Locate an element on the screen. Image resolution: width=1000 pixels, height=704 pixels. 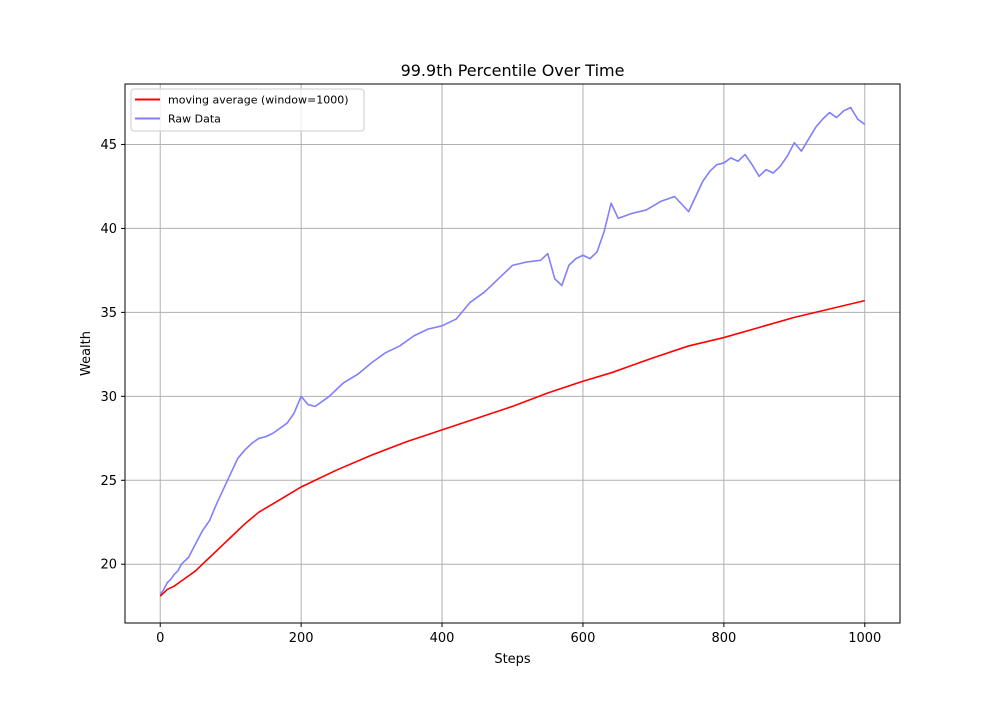
y-tick-label: 40 is located at coordinates (108, 229).